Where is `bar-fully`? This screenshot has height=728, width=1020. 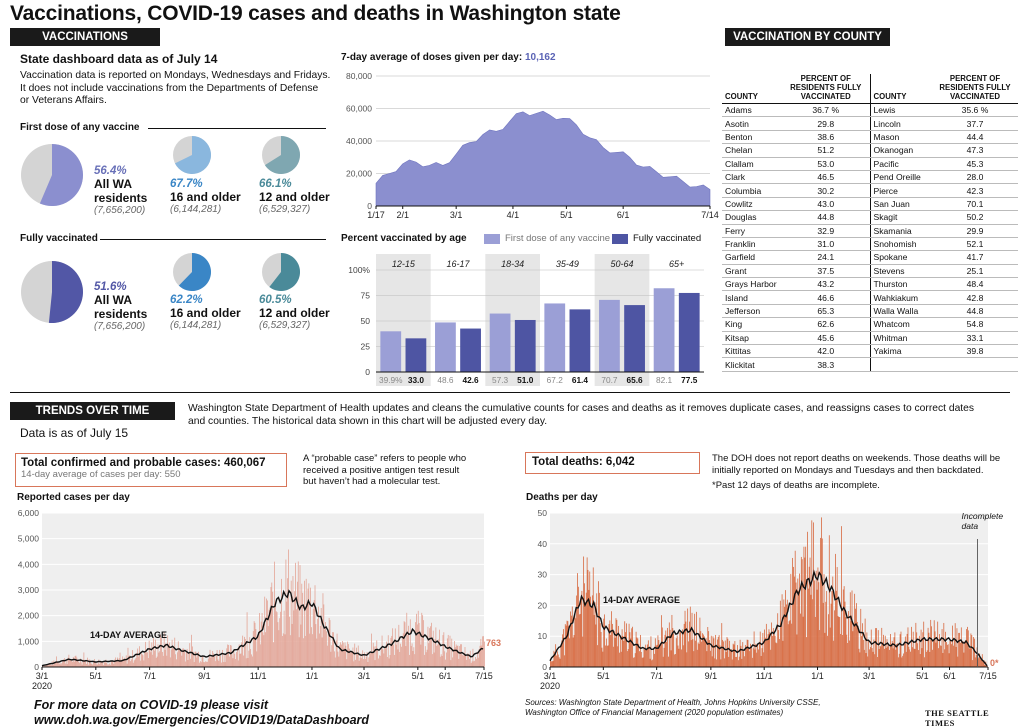
bar-fully is located at coordinates (634, 338).